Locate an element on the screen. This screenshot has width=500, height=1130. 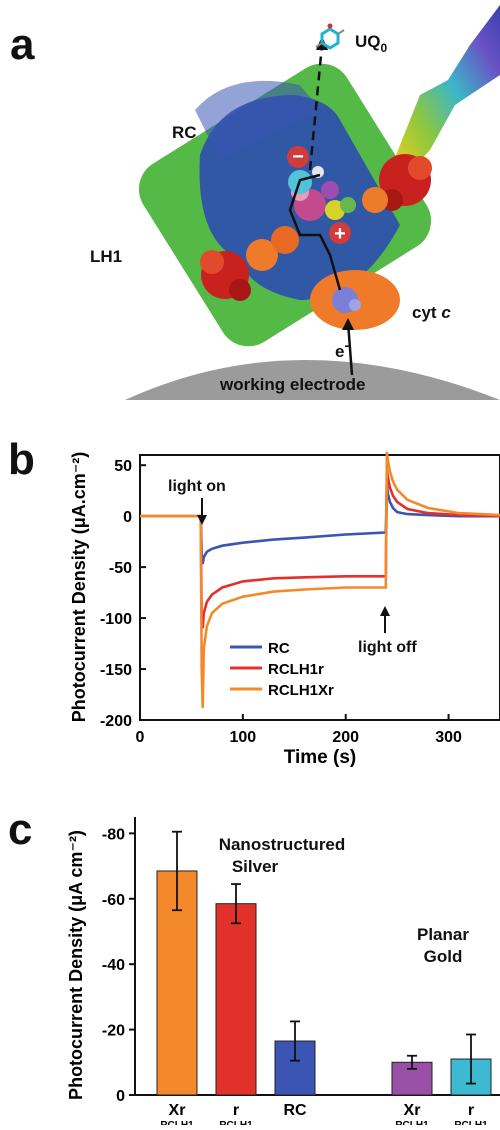
bar-label: RC is located at coordinates (295, 1110).